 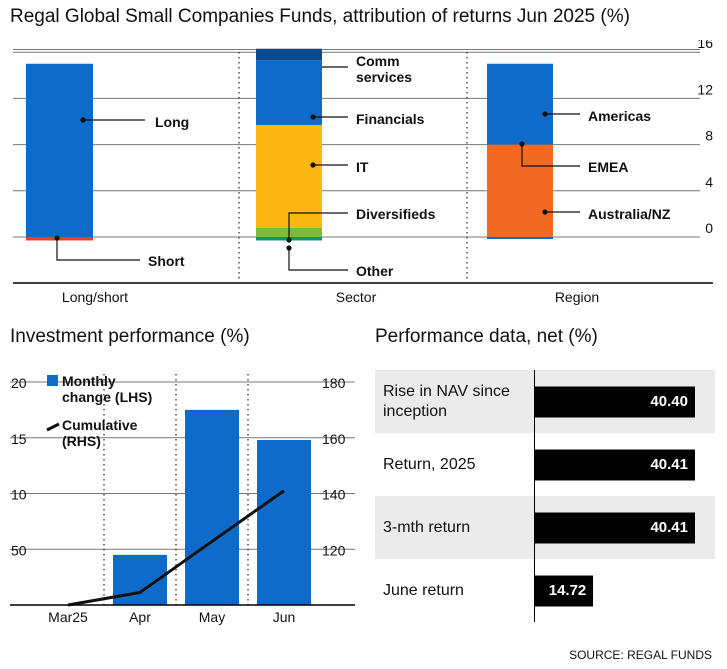 What do you see at coordinates (390, 119) in the screenshot?
I see `segment-label: Financials` at bounding box center [390, 119].